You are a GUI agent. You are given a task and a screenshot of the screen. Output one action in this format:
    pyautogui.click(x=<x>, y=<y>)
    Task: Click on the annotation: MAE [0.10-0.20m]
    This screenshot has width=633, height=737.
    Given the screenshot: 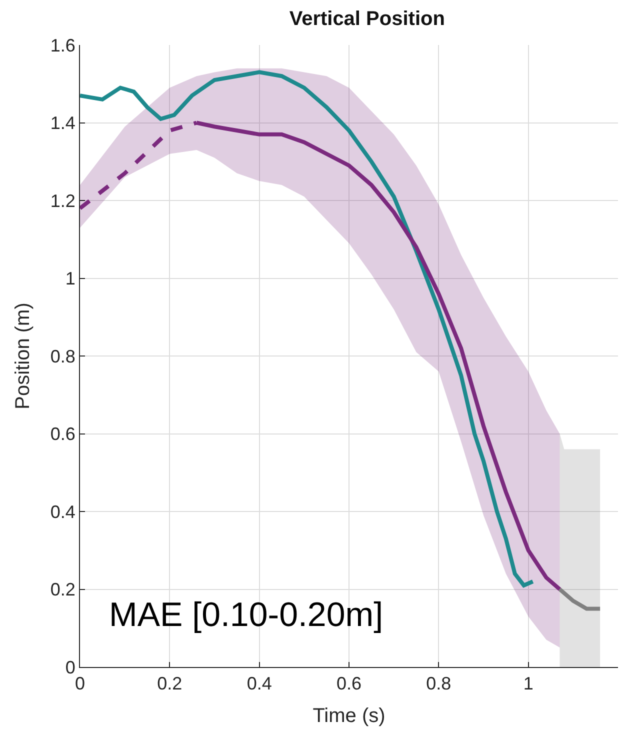 What is the action you would take?
    pyautogui.click(x=246, y=615)
    